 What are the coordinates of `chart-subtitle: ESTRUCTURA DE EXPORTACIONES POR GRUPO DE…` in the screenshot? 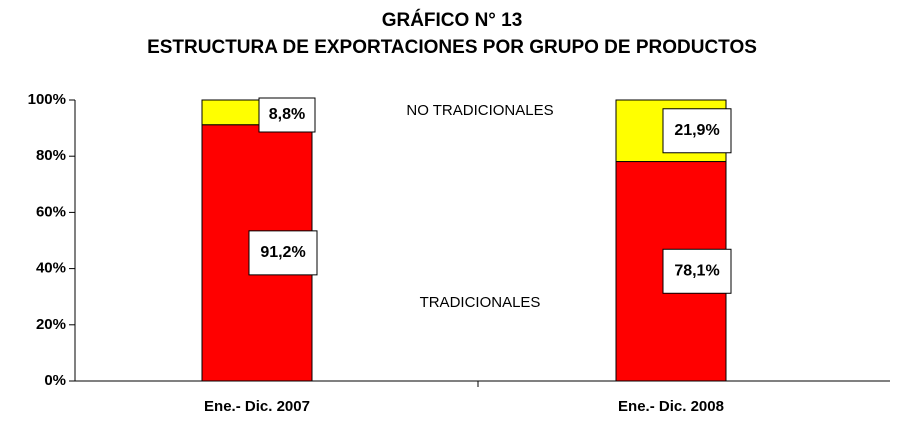 It's located at (452, 47).